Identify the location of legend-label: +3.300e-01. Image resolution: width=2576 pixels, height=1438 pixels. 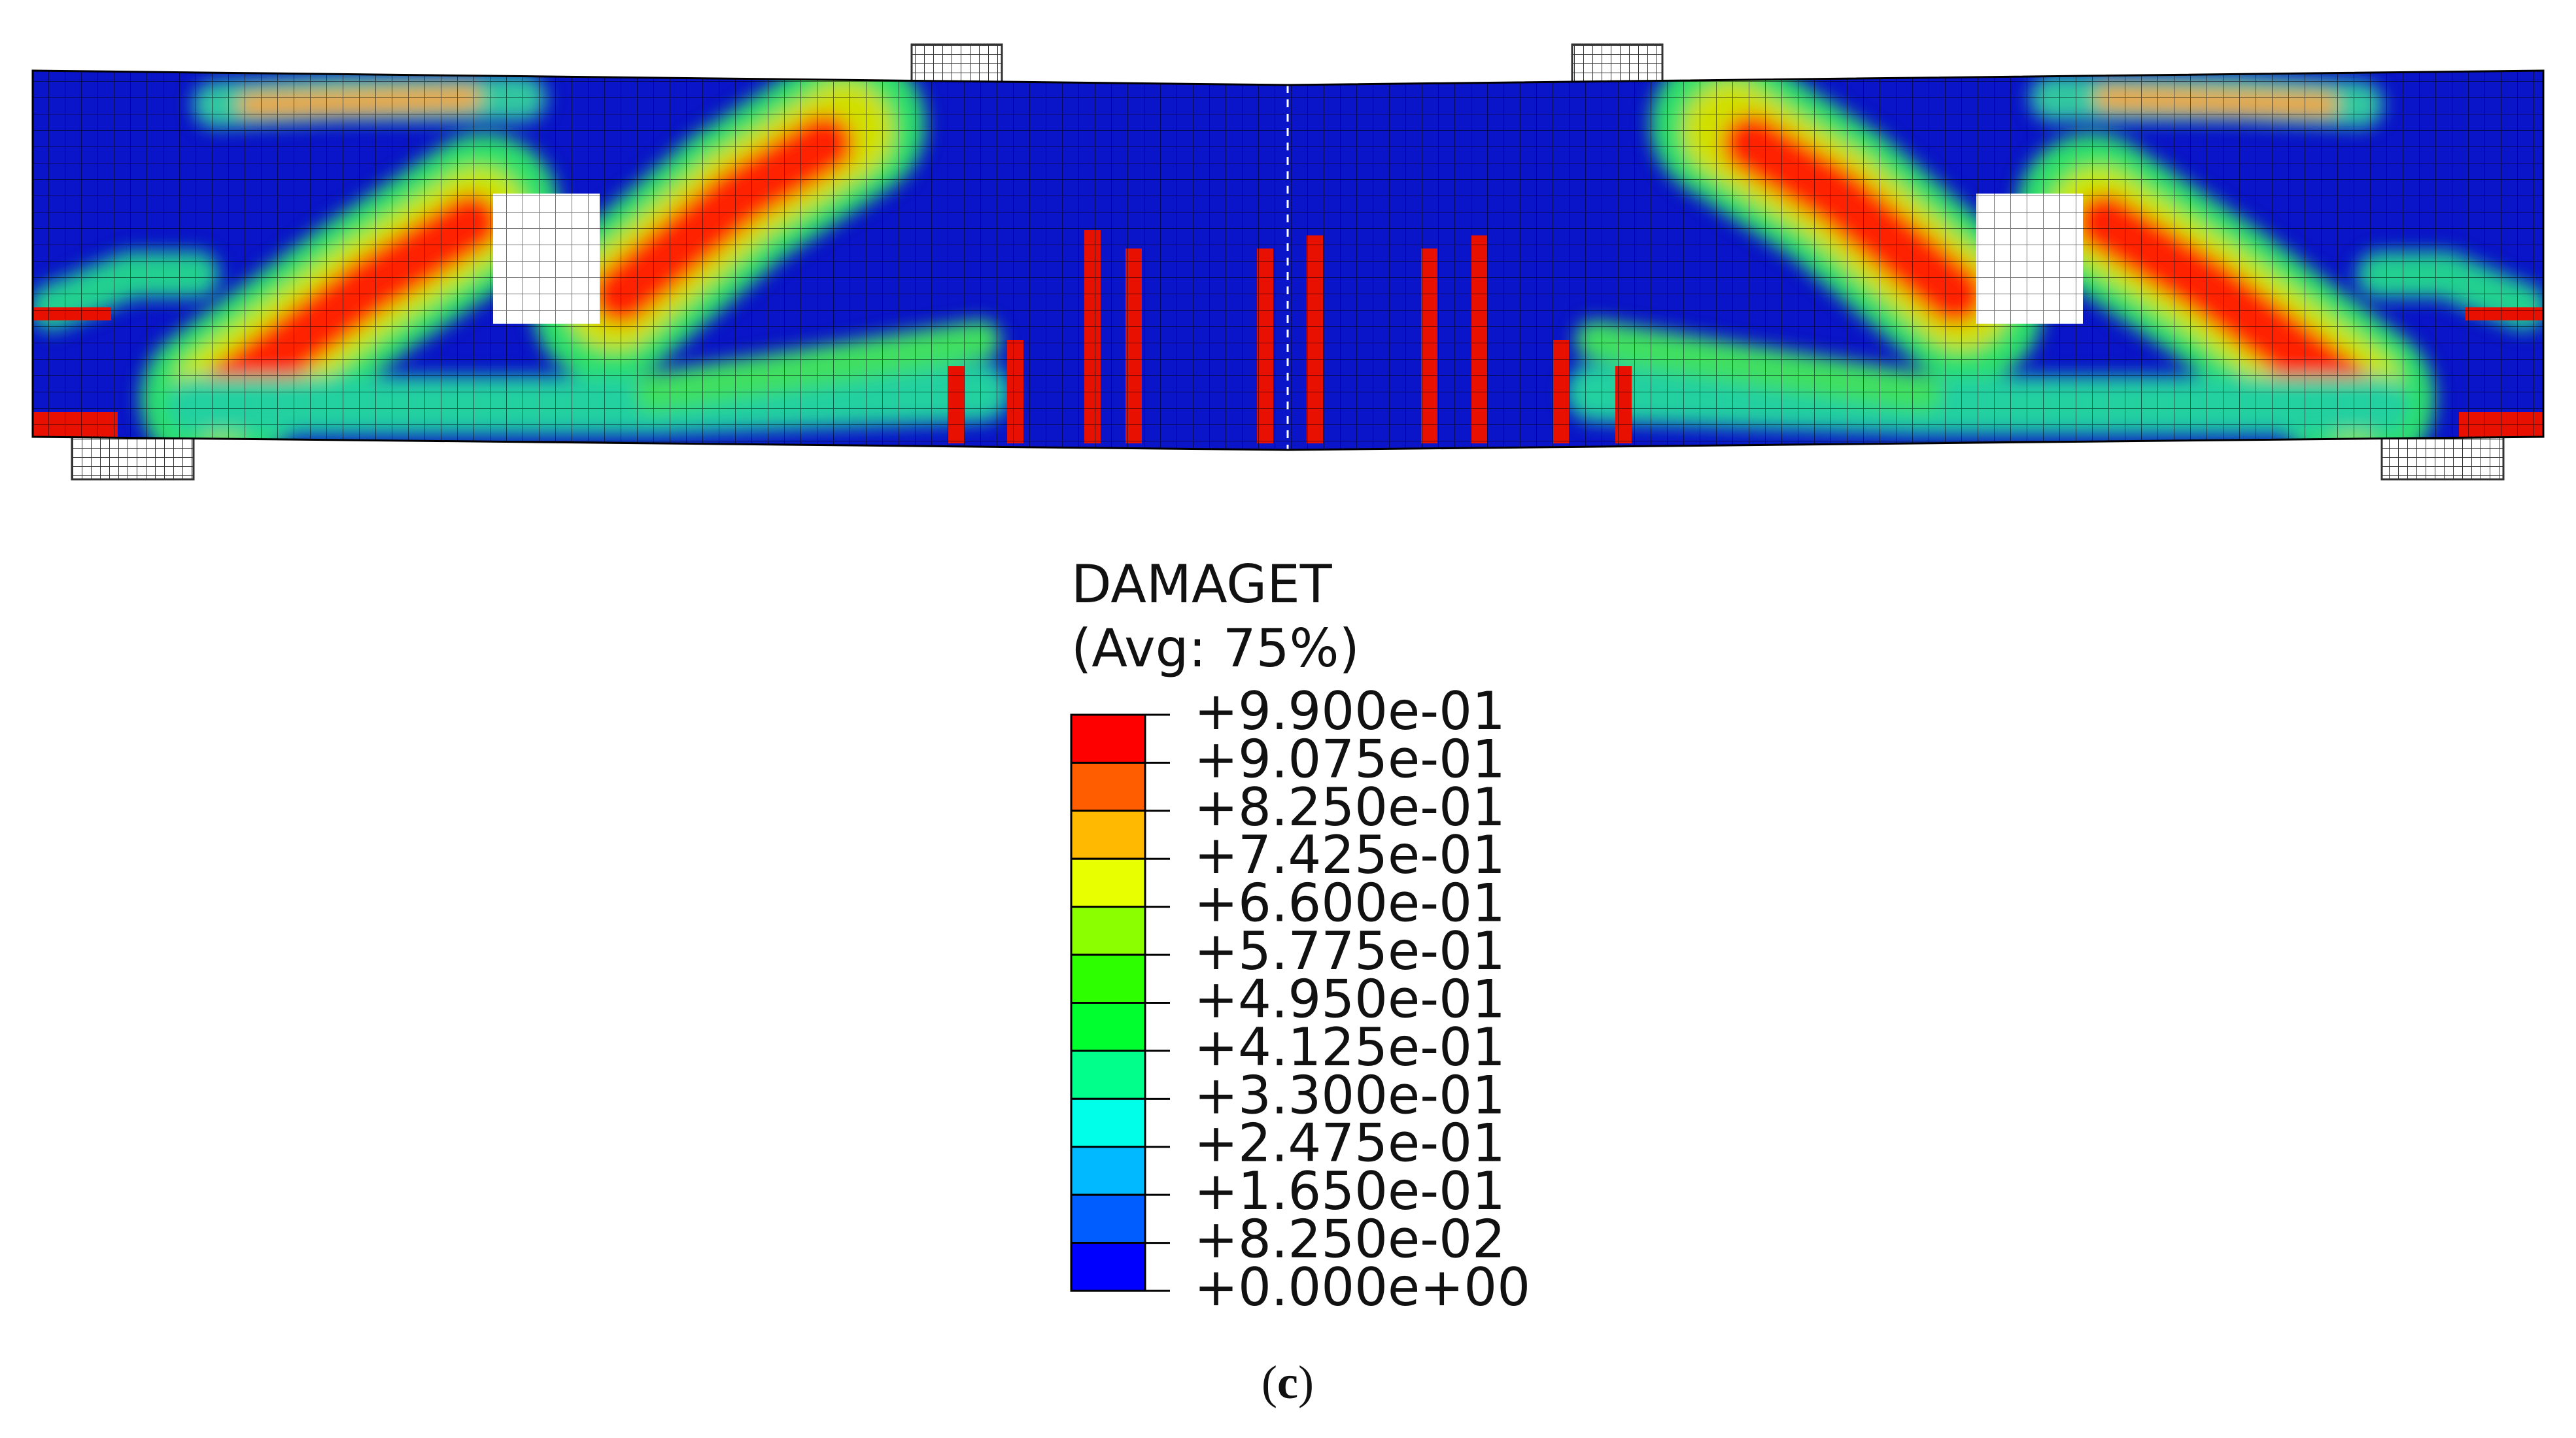
(1350, 1095).